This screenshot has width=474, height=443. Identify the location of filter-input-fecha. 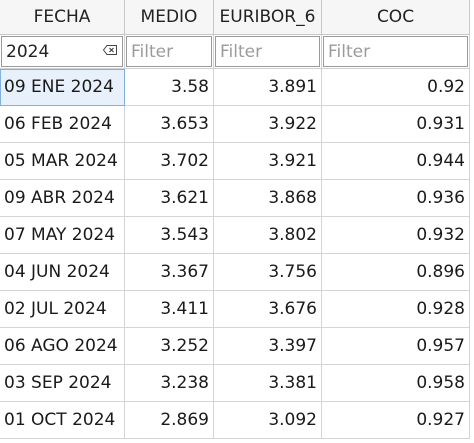
(62, 51).